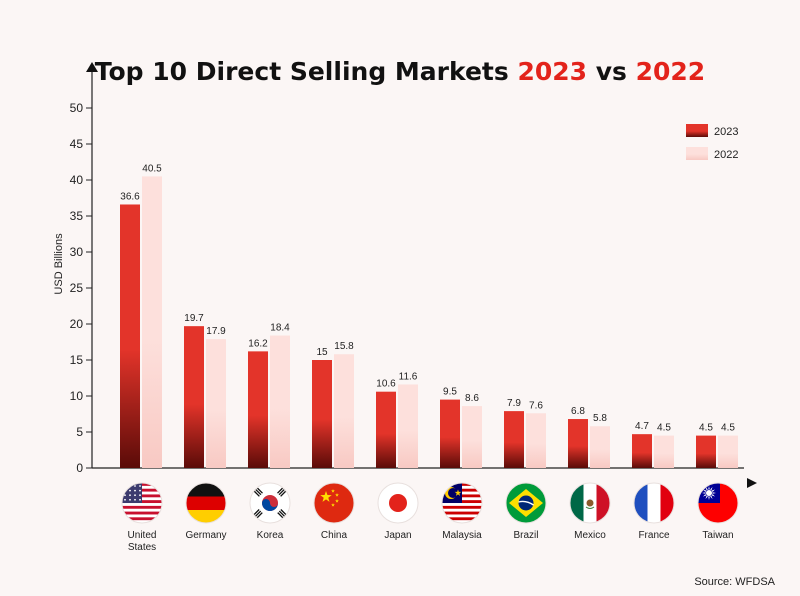  I want to click on data-label-2023: 19.7, so click(194, 318).